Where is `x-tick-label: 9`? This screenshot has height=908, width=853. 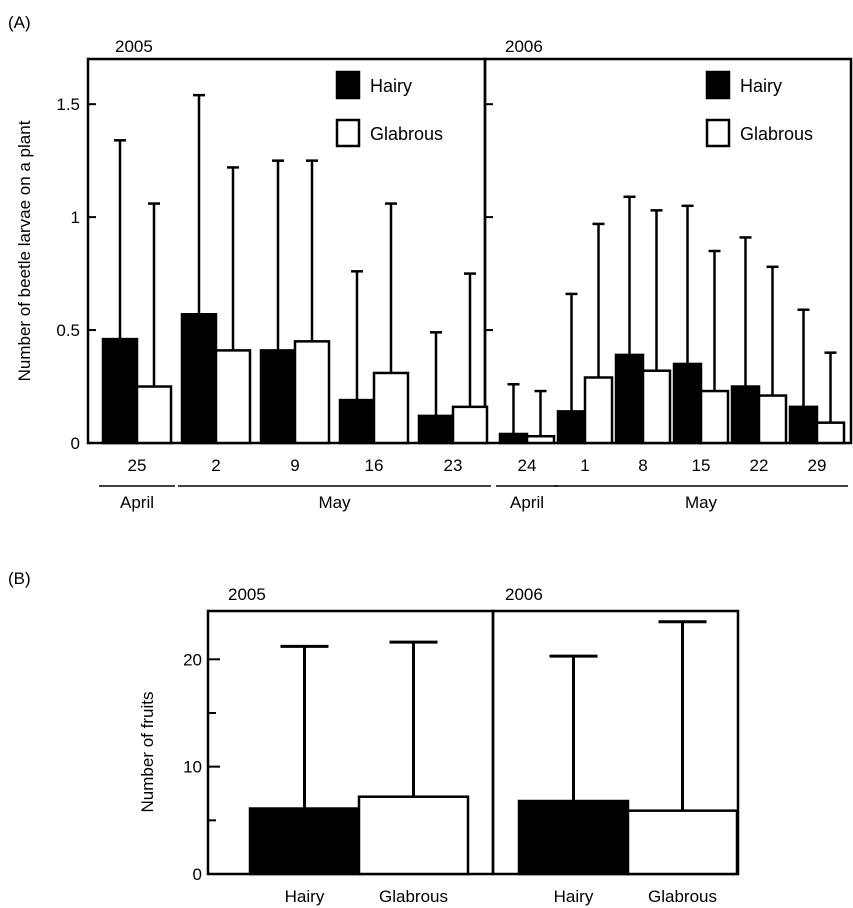
x-tick-label: 9 is located at coordinates (294, 465).